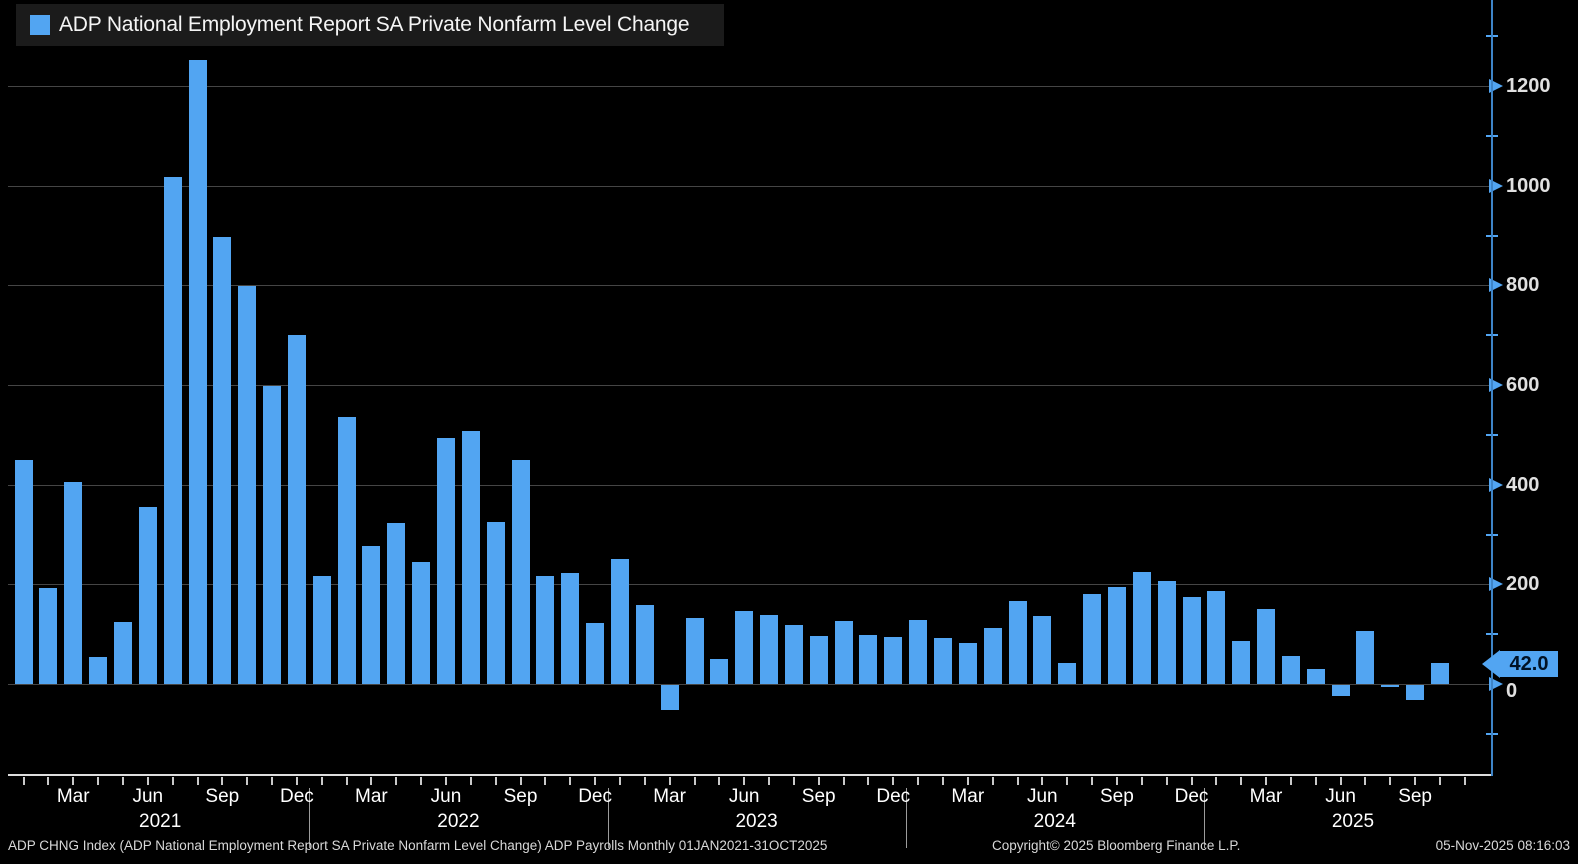 The width and height of the screenshot is (1578, 864). I want to click on bar-jul-2025, so click(1365, 657).